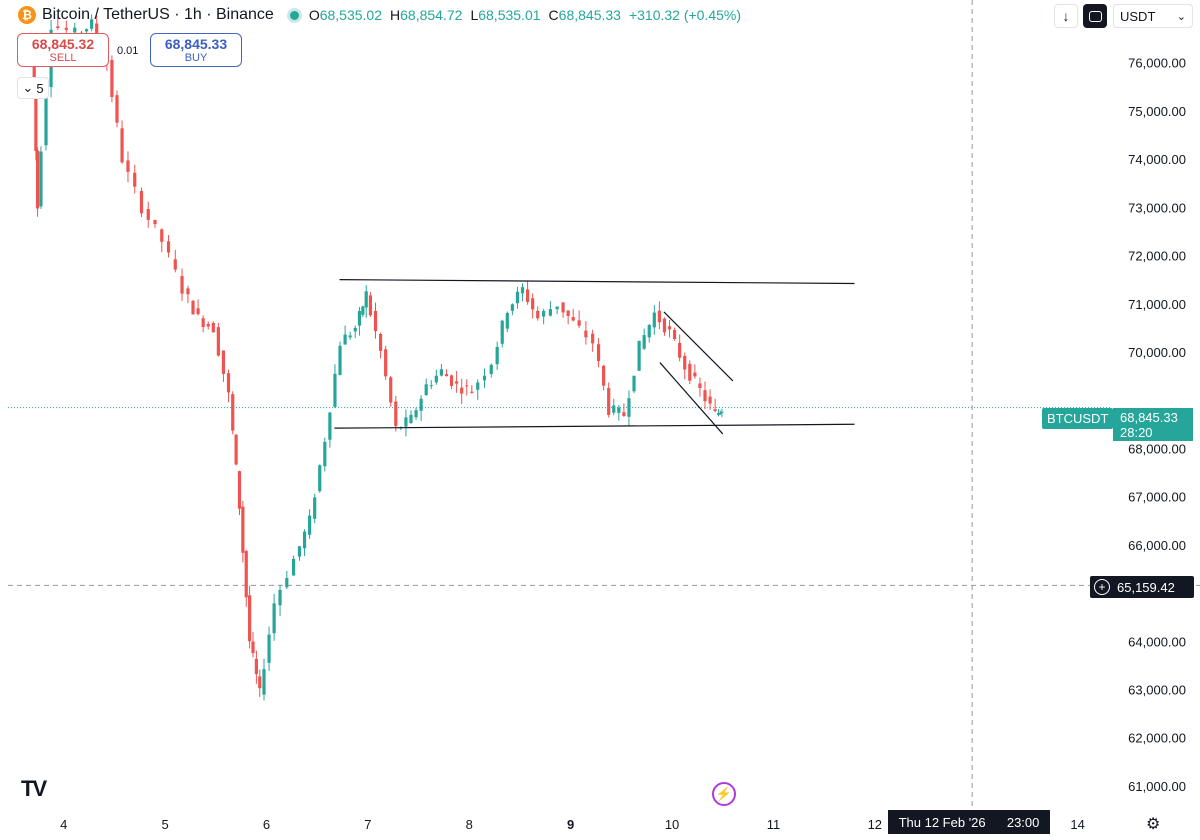 This screenshot has width=1200, height=840. Describe the element at coordinates (875, 824) in the screenshot. I see `x-tick-label: 12` at that location.